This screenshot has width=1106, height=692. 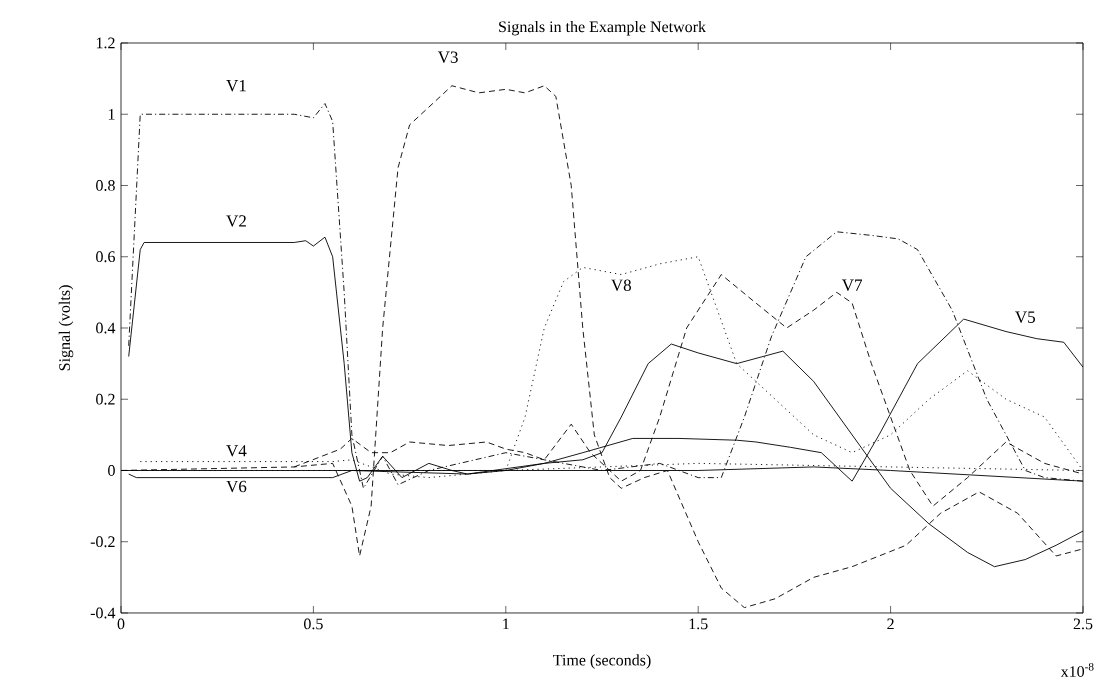 What do you see at coordinates (236, 221) in the screenshot?
I see `series-label: V2` at bounding box center [236, 221].